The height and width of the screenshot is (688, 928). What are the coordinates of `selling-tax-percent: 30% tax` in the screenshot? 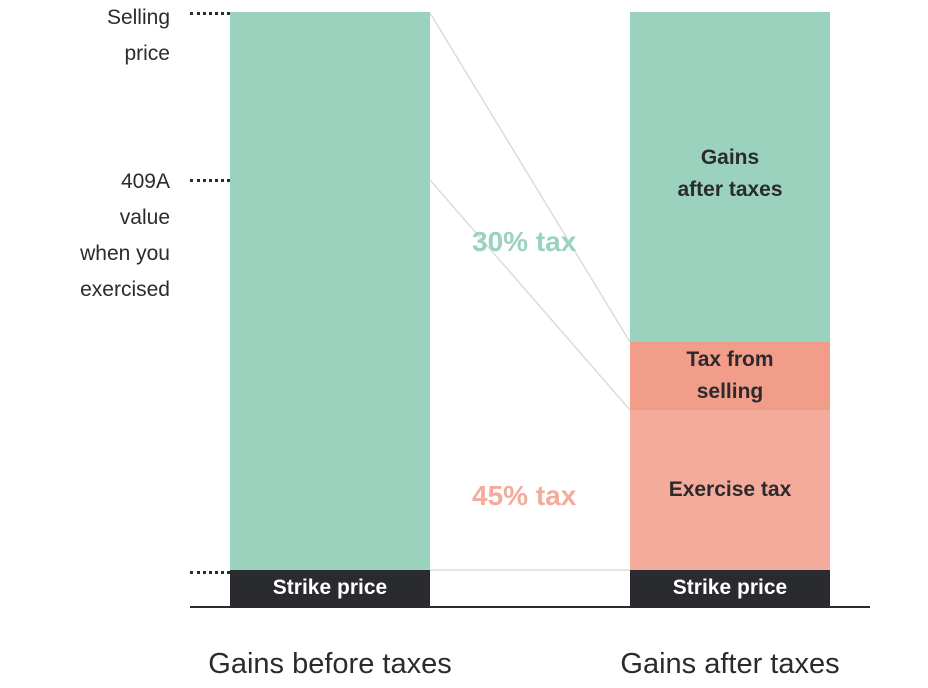 It's located at (524, 241).